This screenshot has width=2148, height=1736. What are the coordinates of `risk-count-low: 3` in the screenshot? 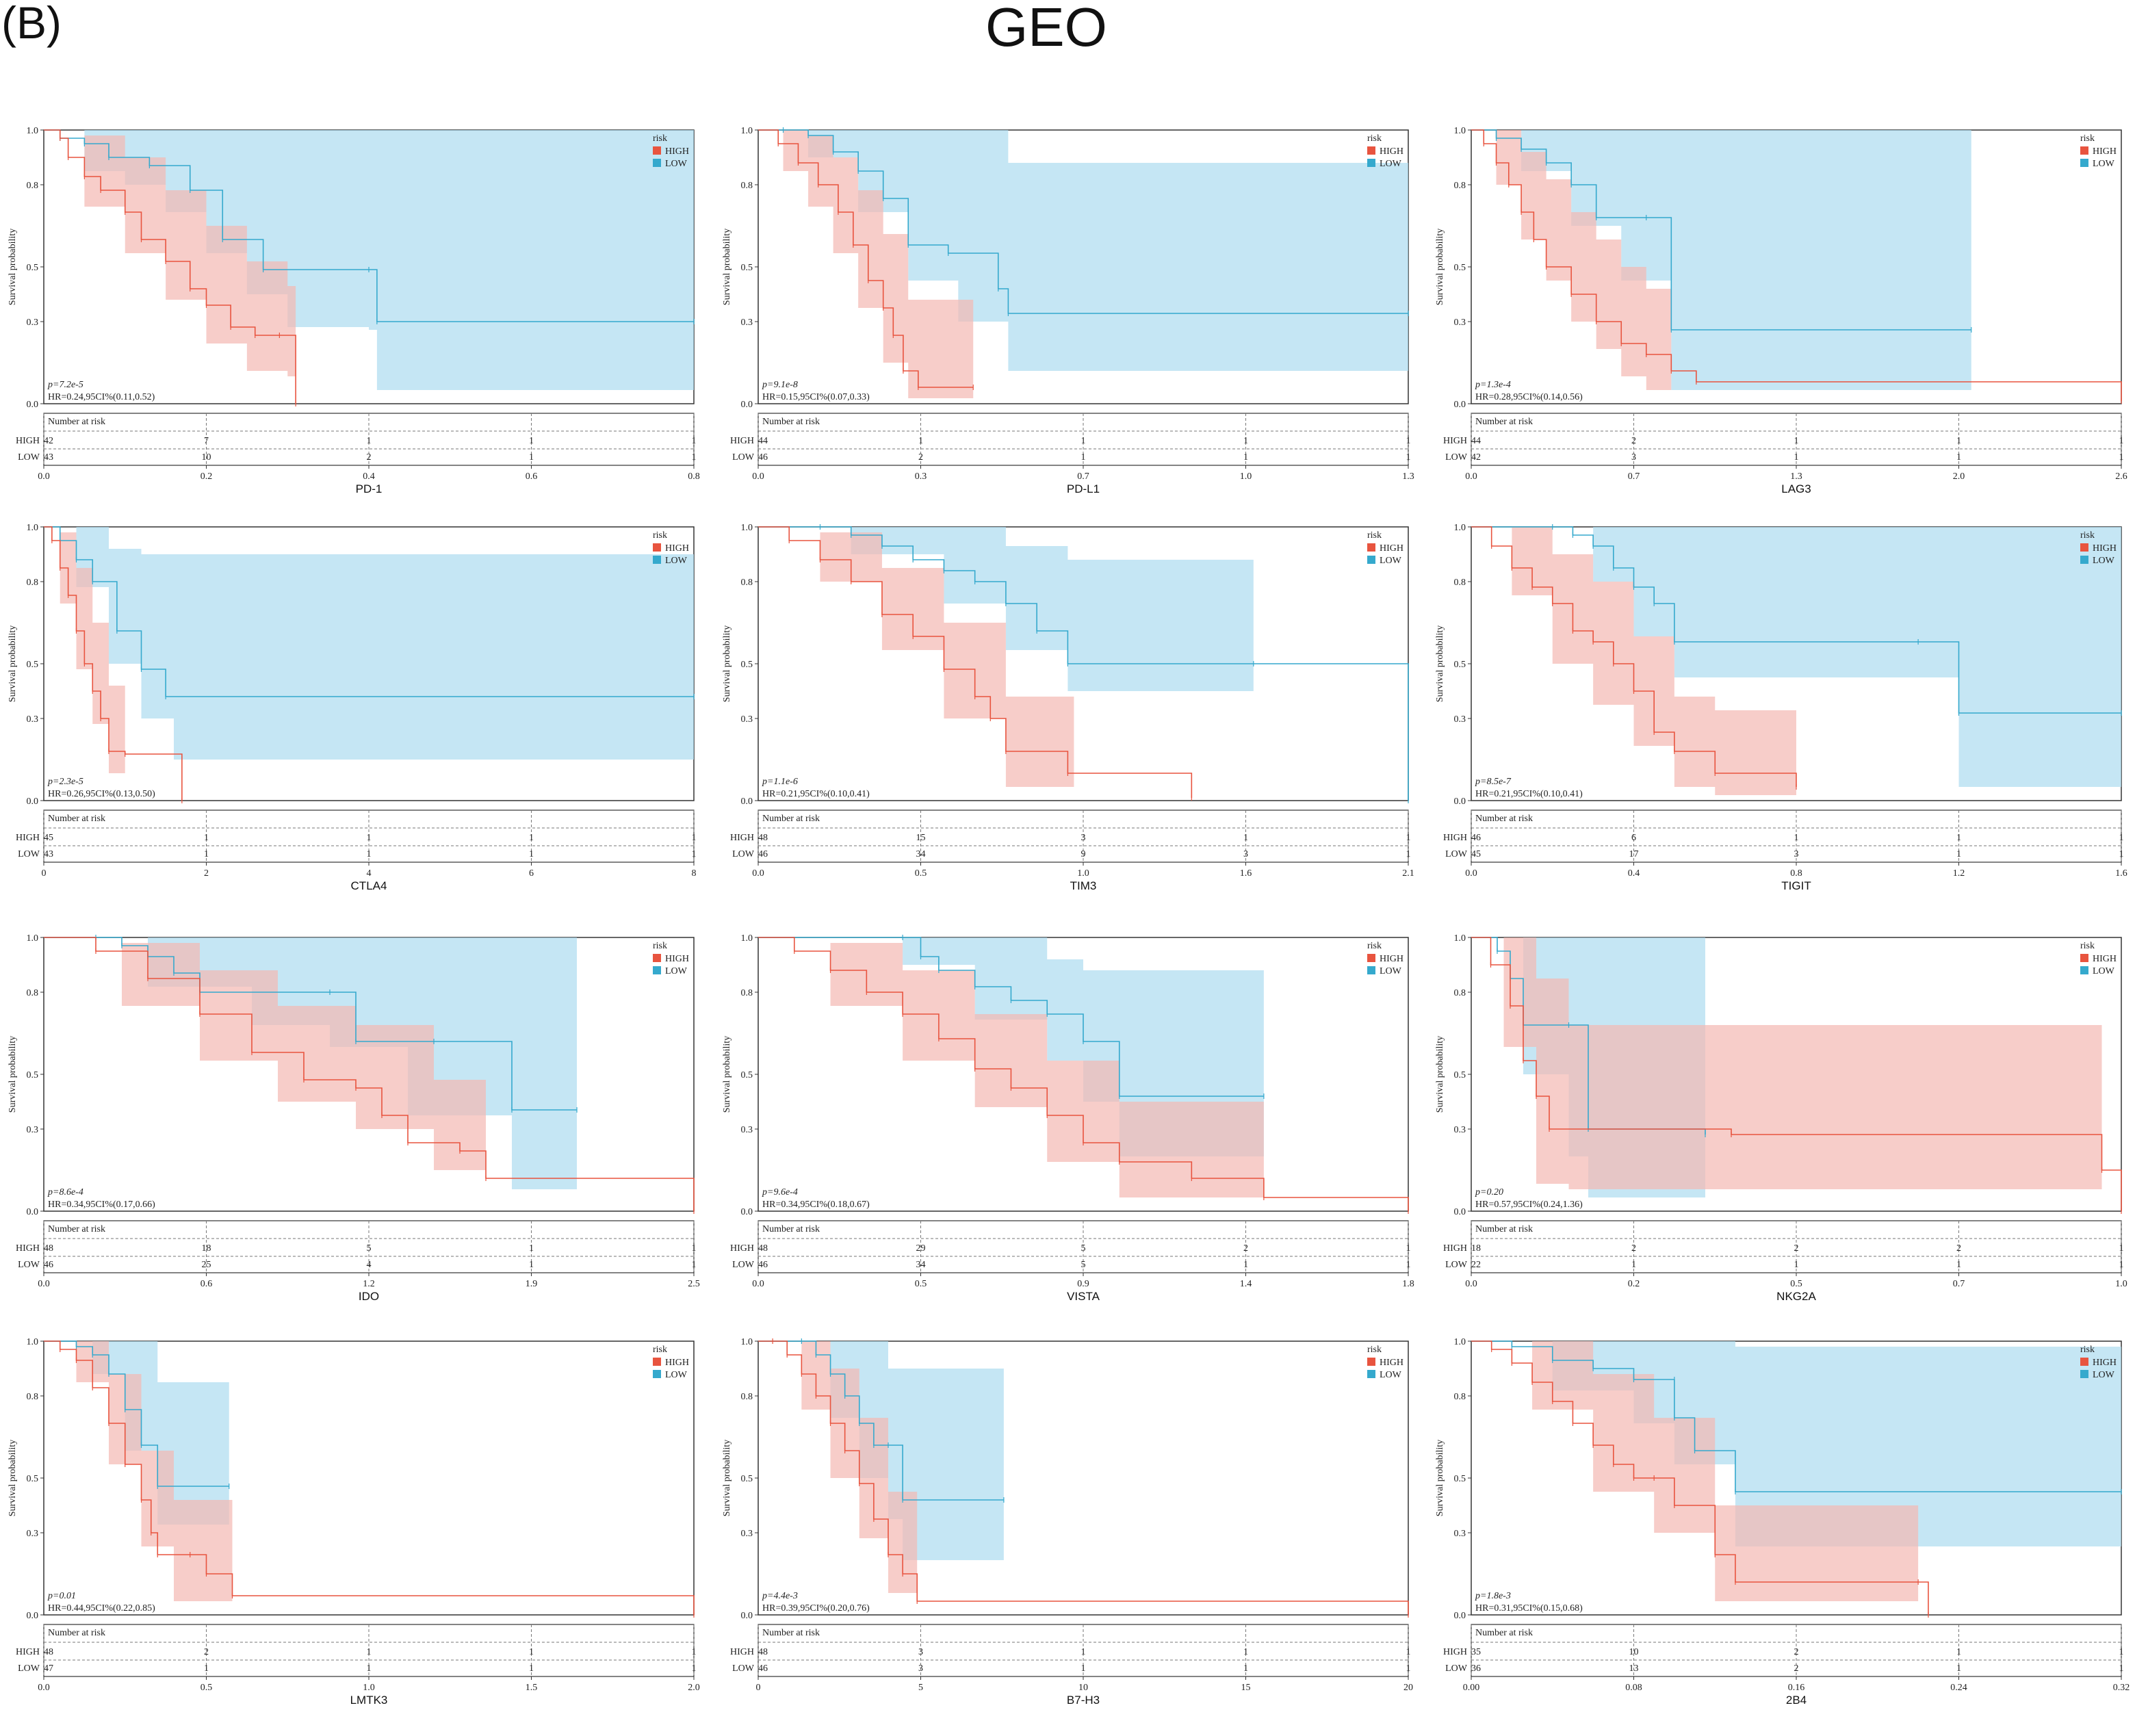 It's located at (1245, 854).